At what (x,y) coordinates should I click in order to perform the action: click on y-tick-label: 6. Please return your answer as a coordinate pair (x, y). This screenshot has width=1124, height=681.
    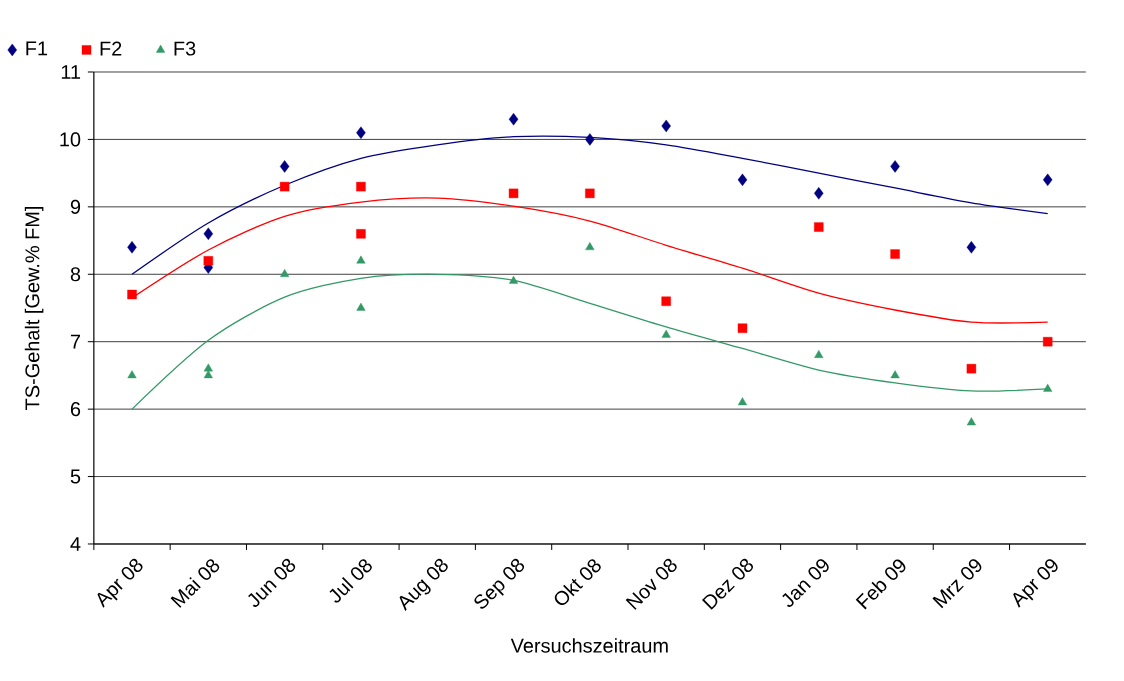
    Looking at the image, I should click on (75, 409).